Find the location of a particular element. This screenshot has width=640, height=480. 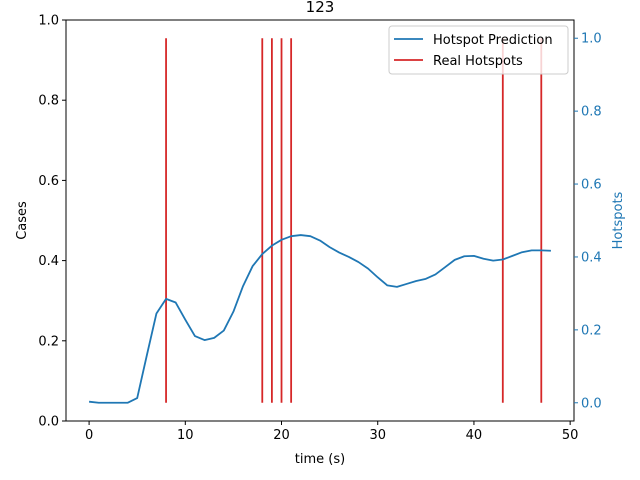

x-tick-label: 20 is located at coordinates (281, 435).